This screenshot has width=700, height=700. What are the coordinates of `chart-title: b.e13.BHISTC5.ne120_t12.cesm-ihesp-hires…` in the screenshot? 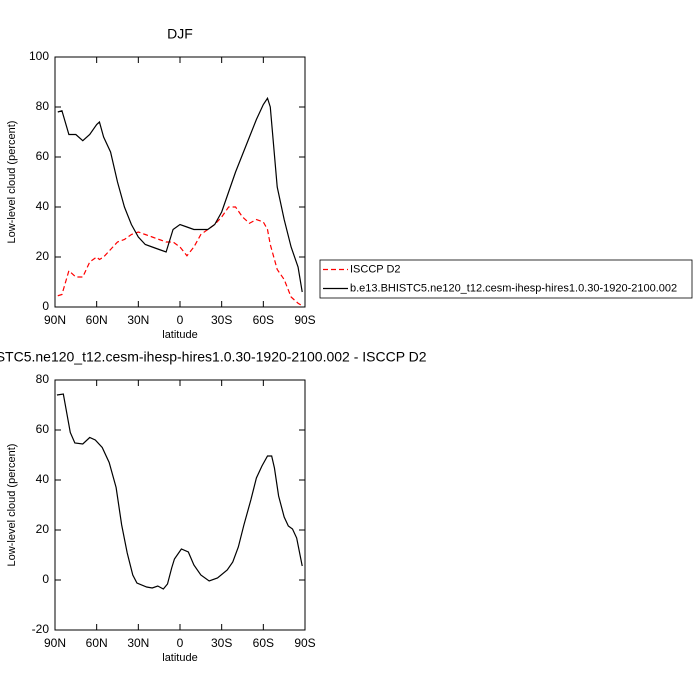 It's located at (213, 357).